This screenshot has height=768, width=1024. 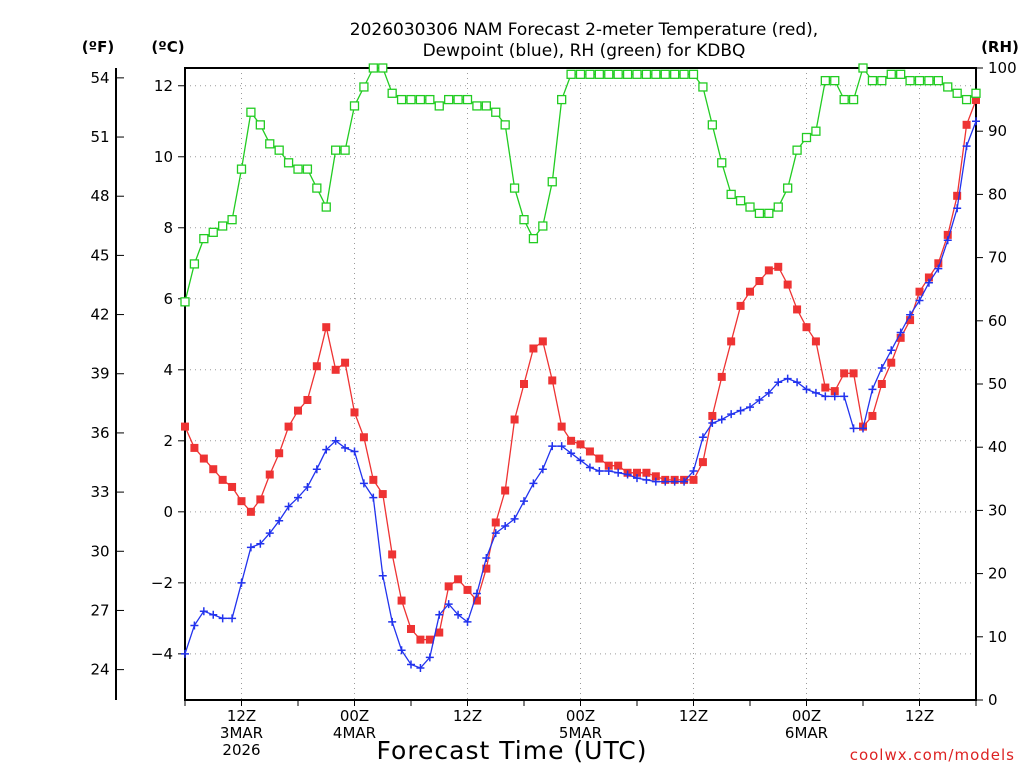 What do you see at coordinates (997, 321) in the screenshot?
I see `rh-tick-label: 60` at bounding box center [997, 321].